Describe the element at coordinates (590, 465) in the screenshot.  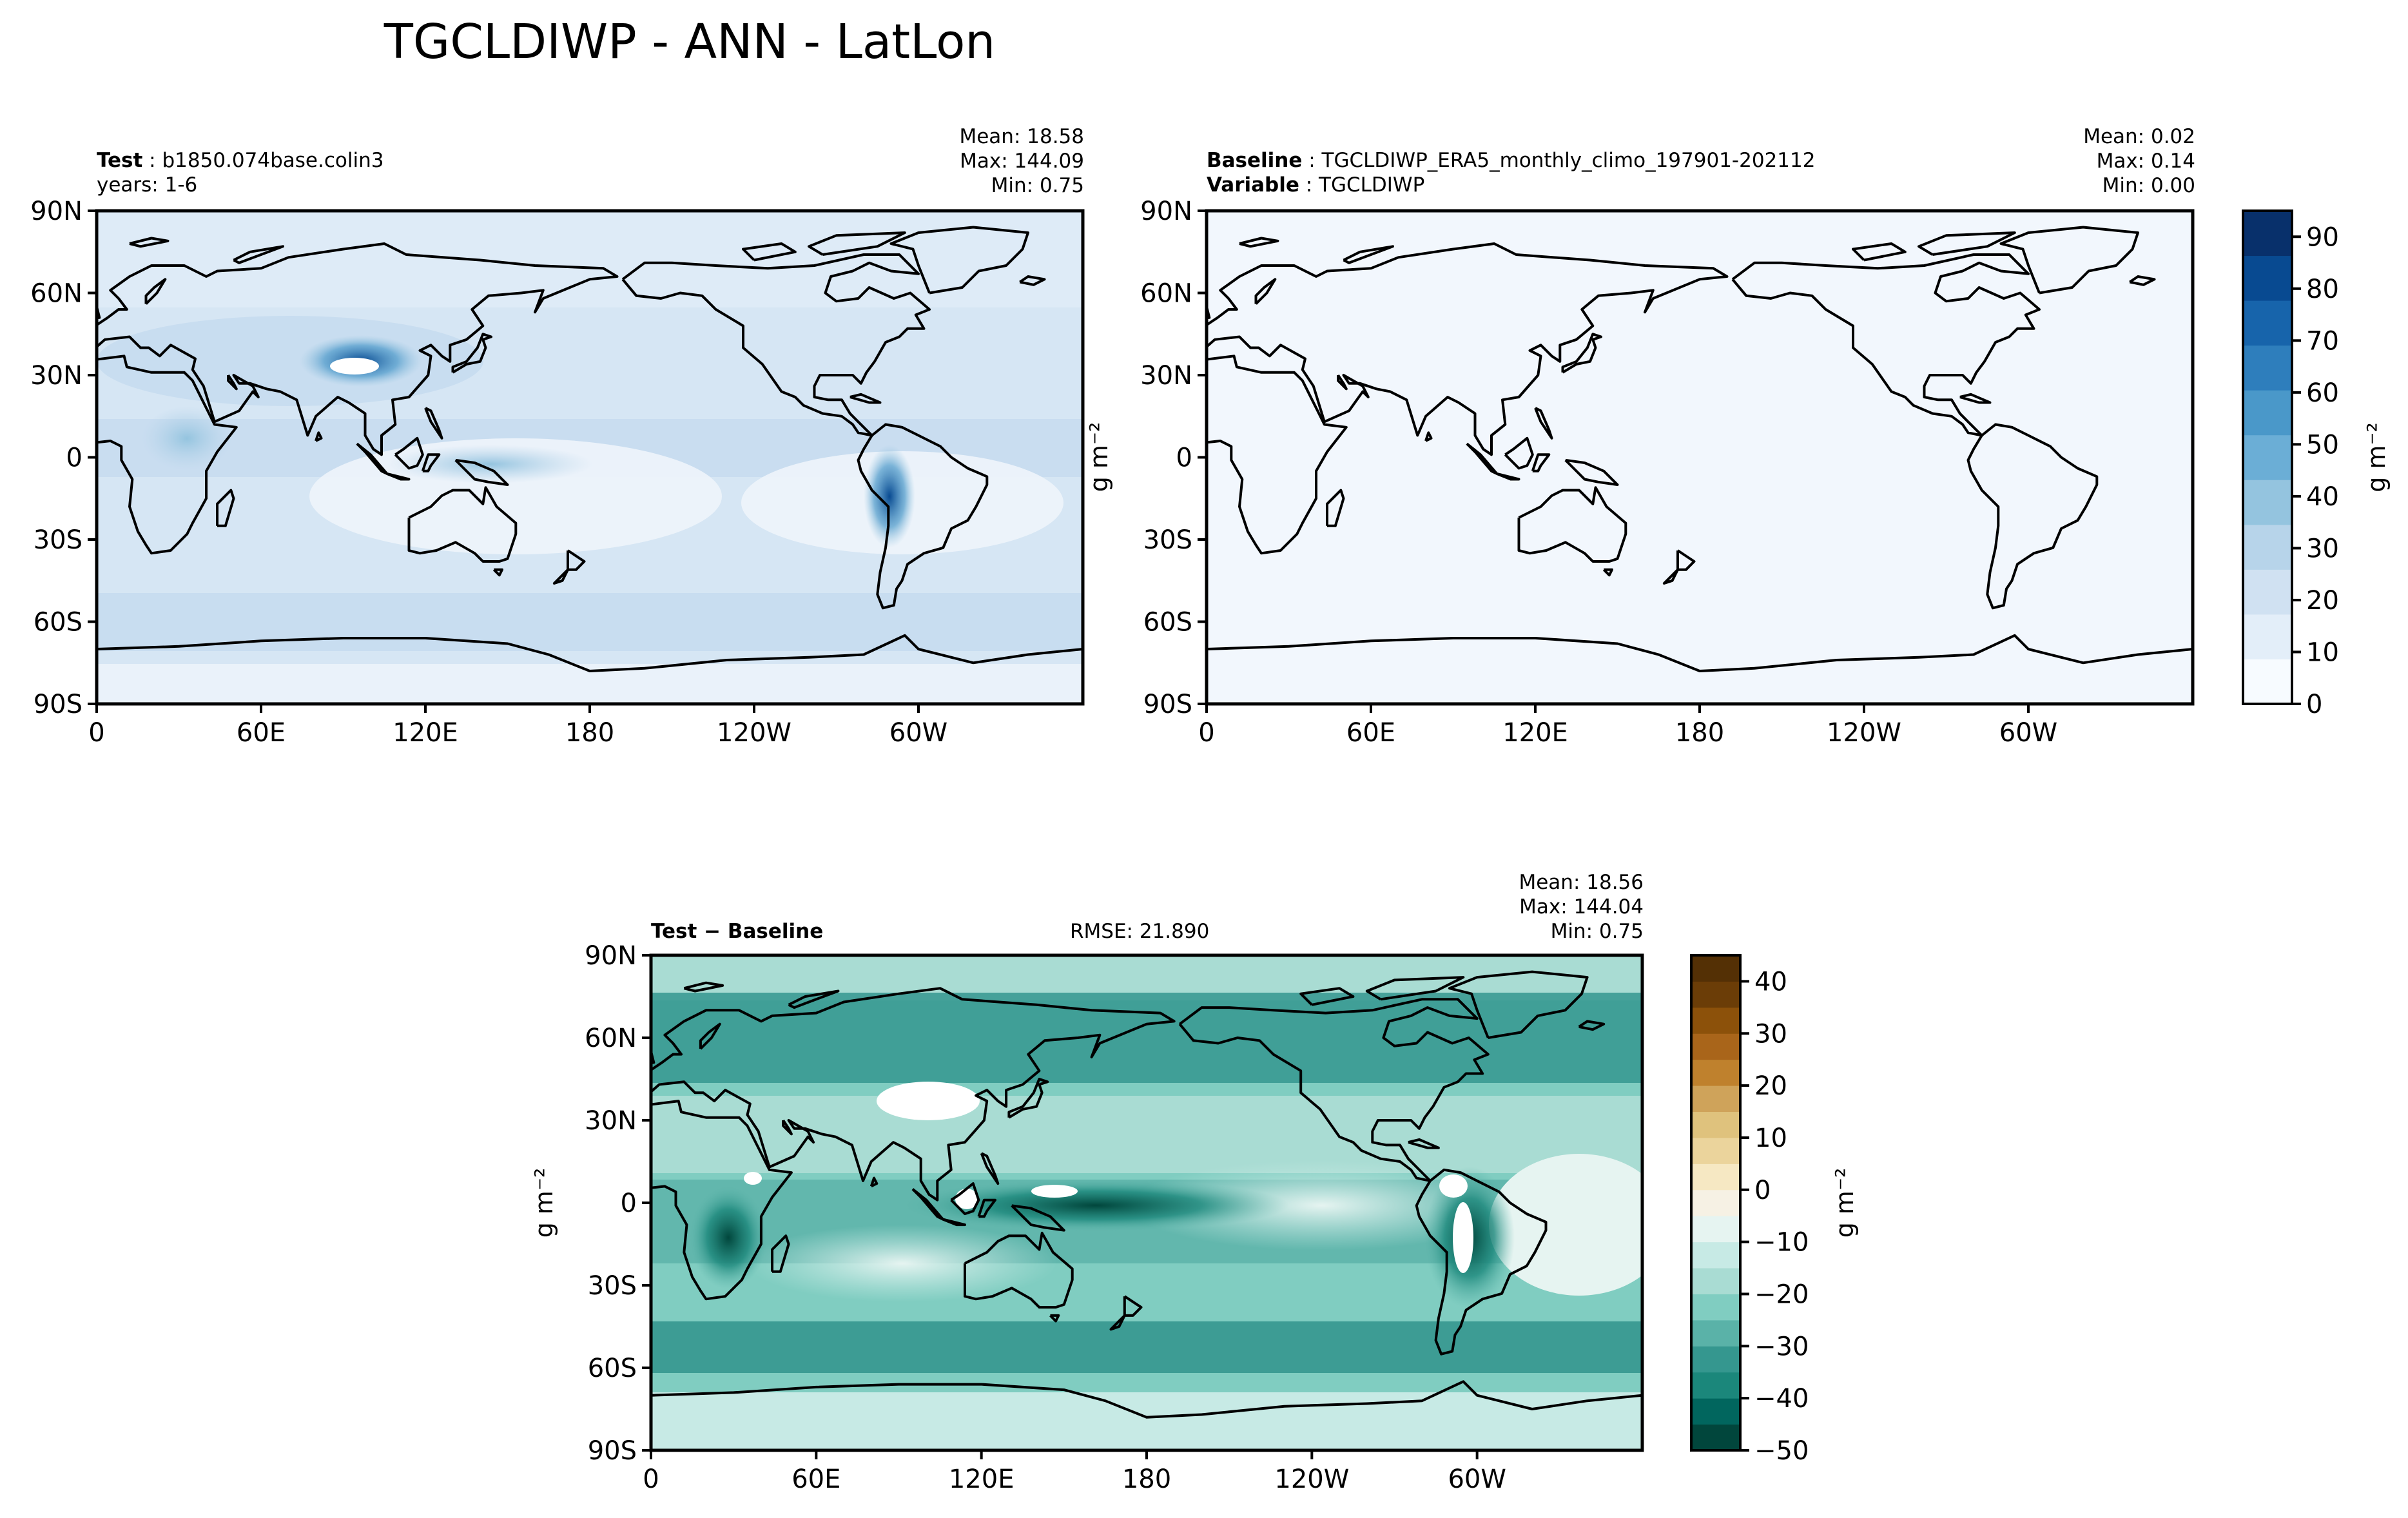
I see `test-coastlines` at that location.